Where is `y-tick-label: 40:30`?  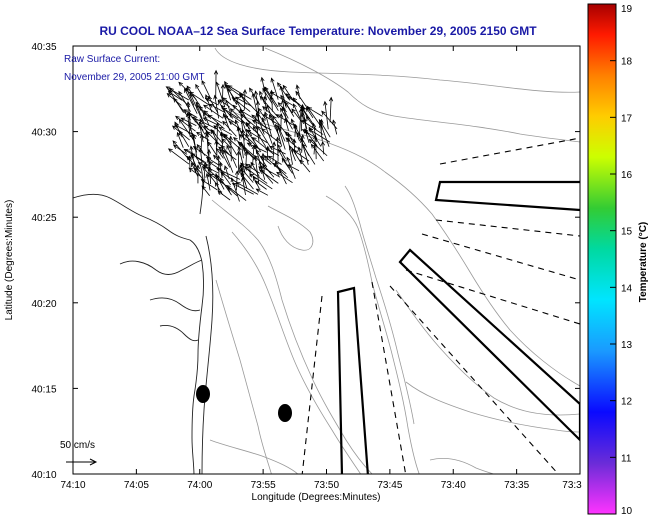
y-tick-label: 40:30 is located at coordinates (43, 133).